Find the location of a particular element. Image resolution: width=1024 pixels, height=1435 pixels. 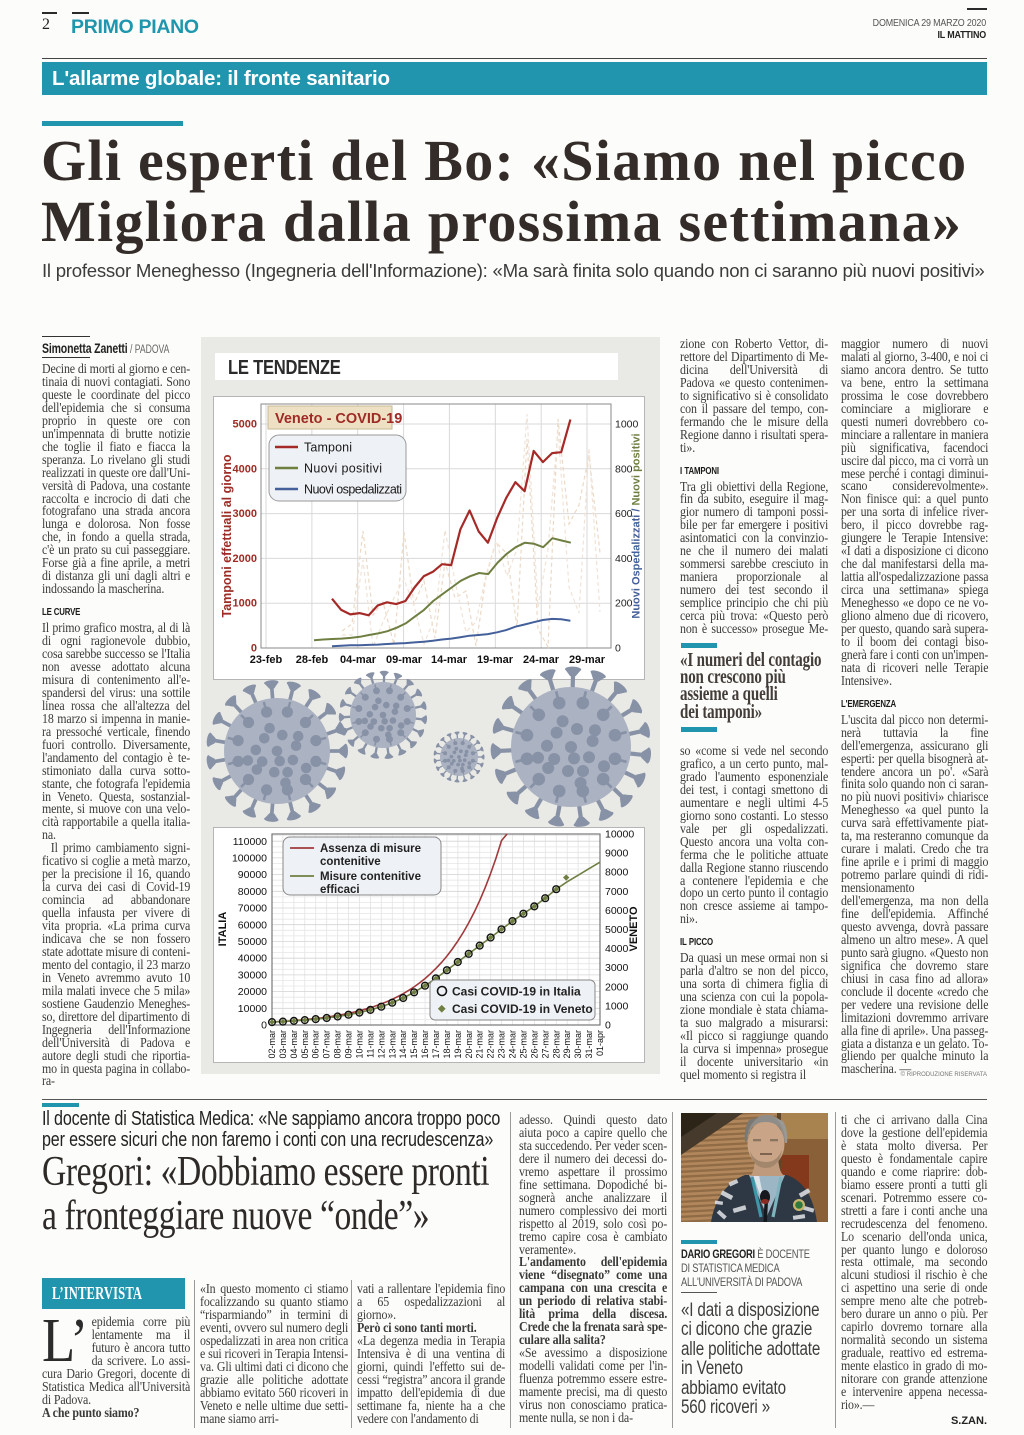

svg-text: 70000 is located at coordinates (252, 909).